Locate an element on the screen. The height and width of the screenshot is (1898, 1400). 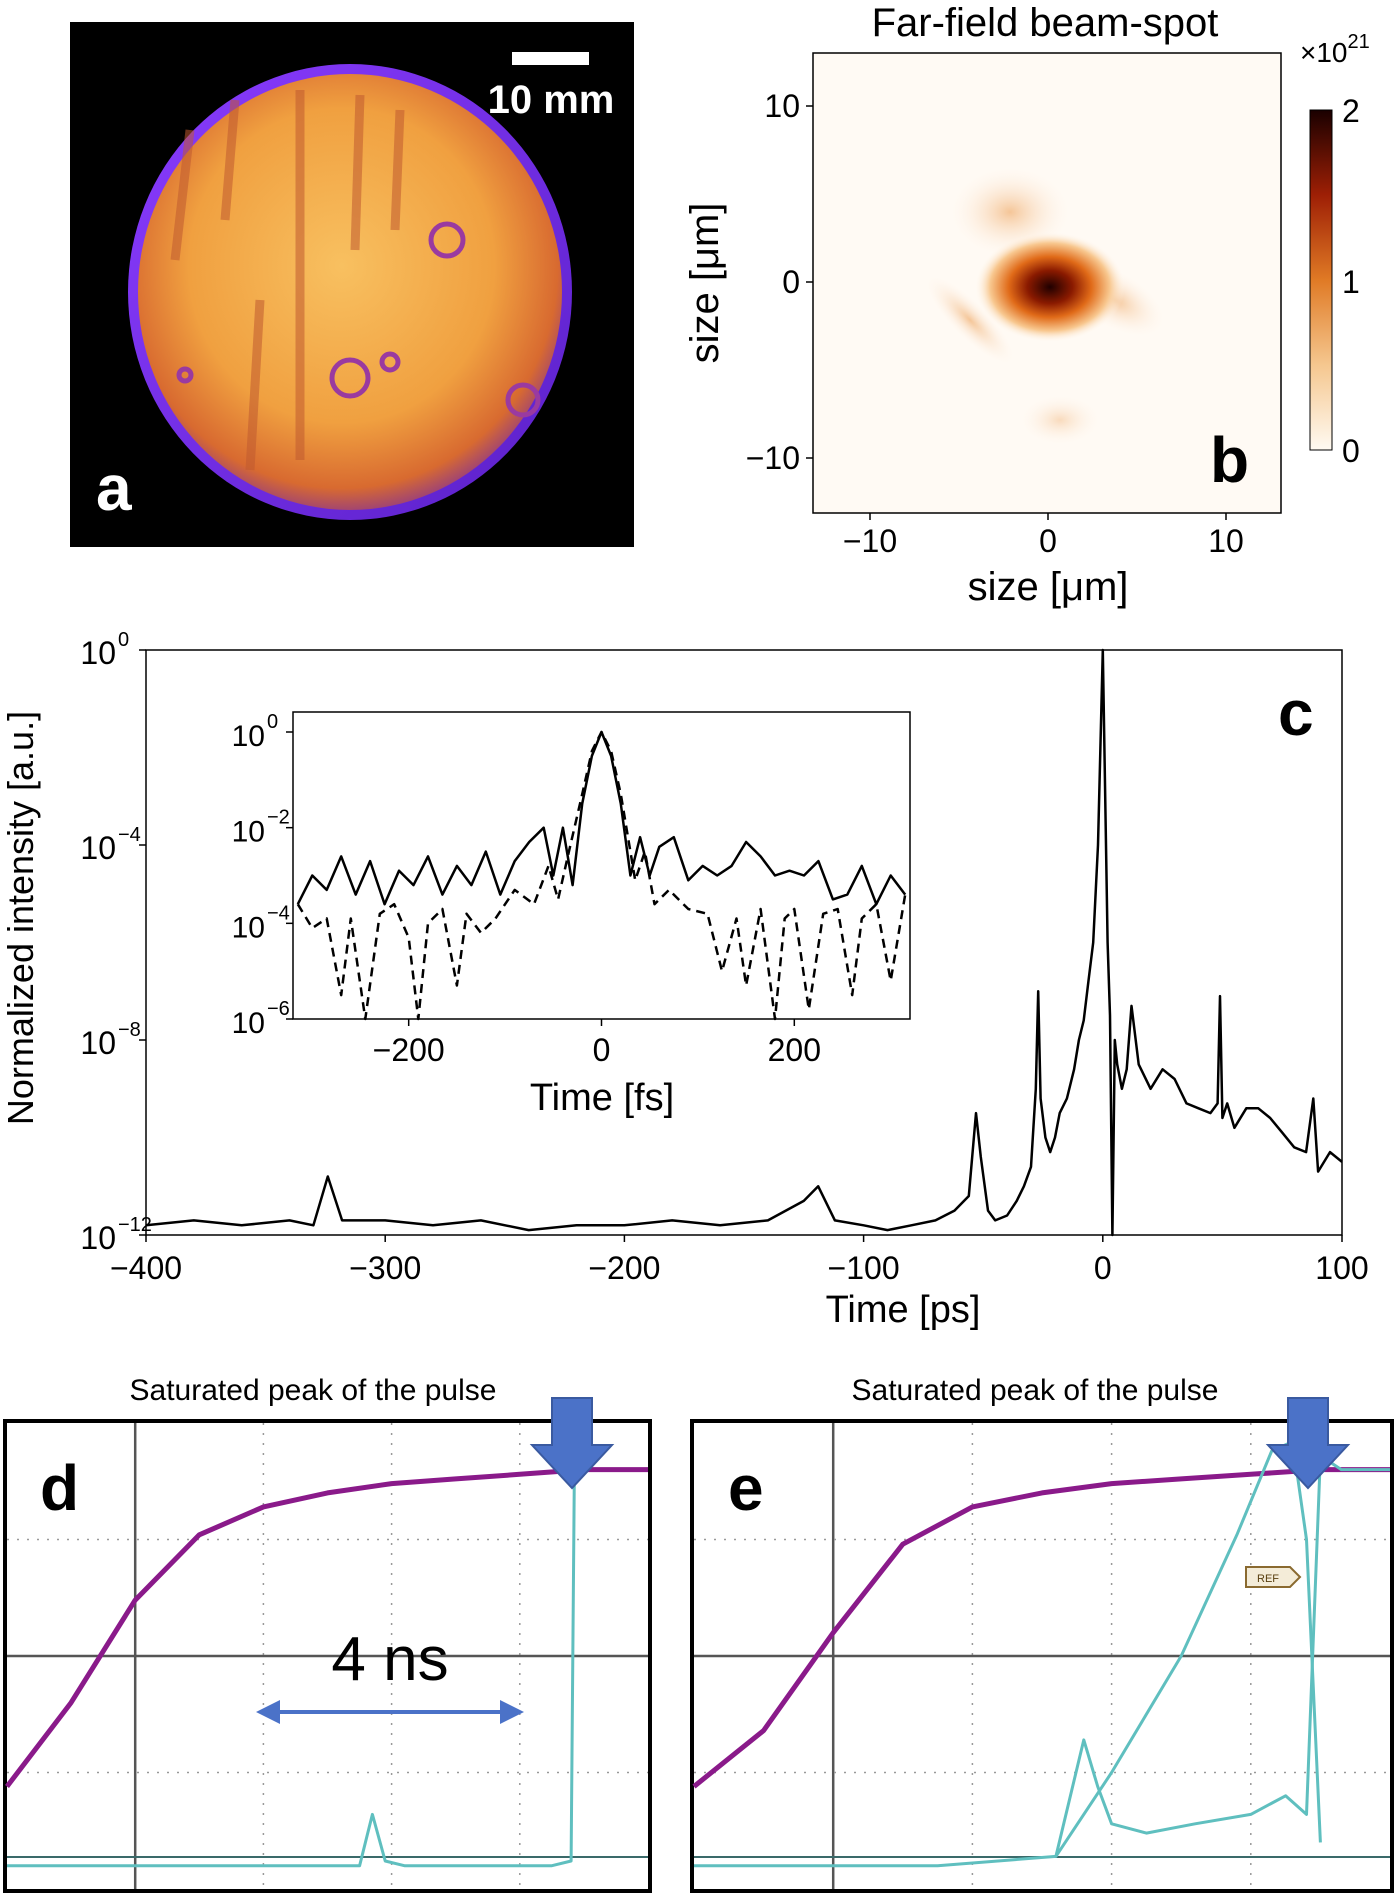
panel-c-inset-ytick-exponent: 0 is located at coordinates (272, 722).